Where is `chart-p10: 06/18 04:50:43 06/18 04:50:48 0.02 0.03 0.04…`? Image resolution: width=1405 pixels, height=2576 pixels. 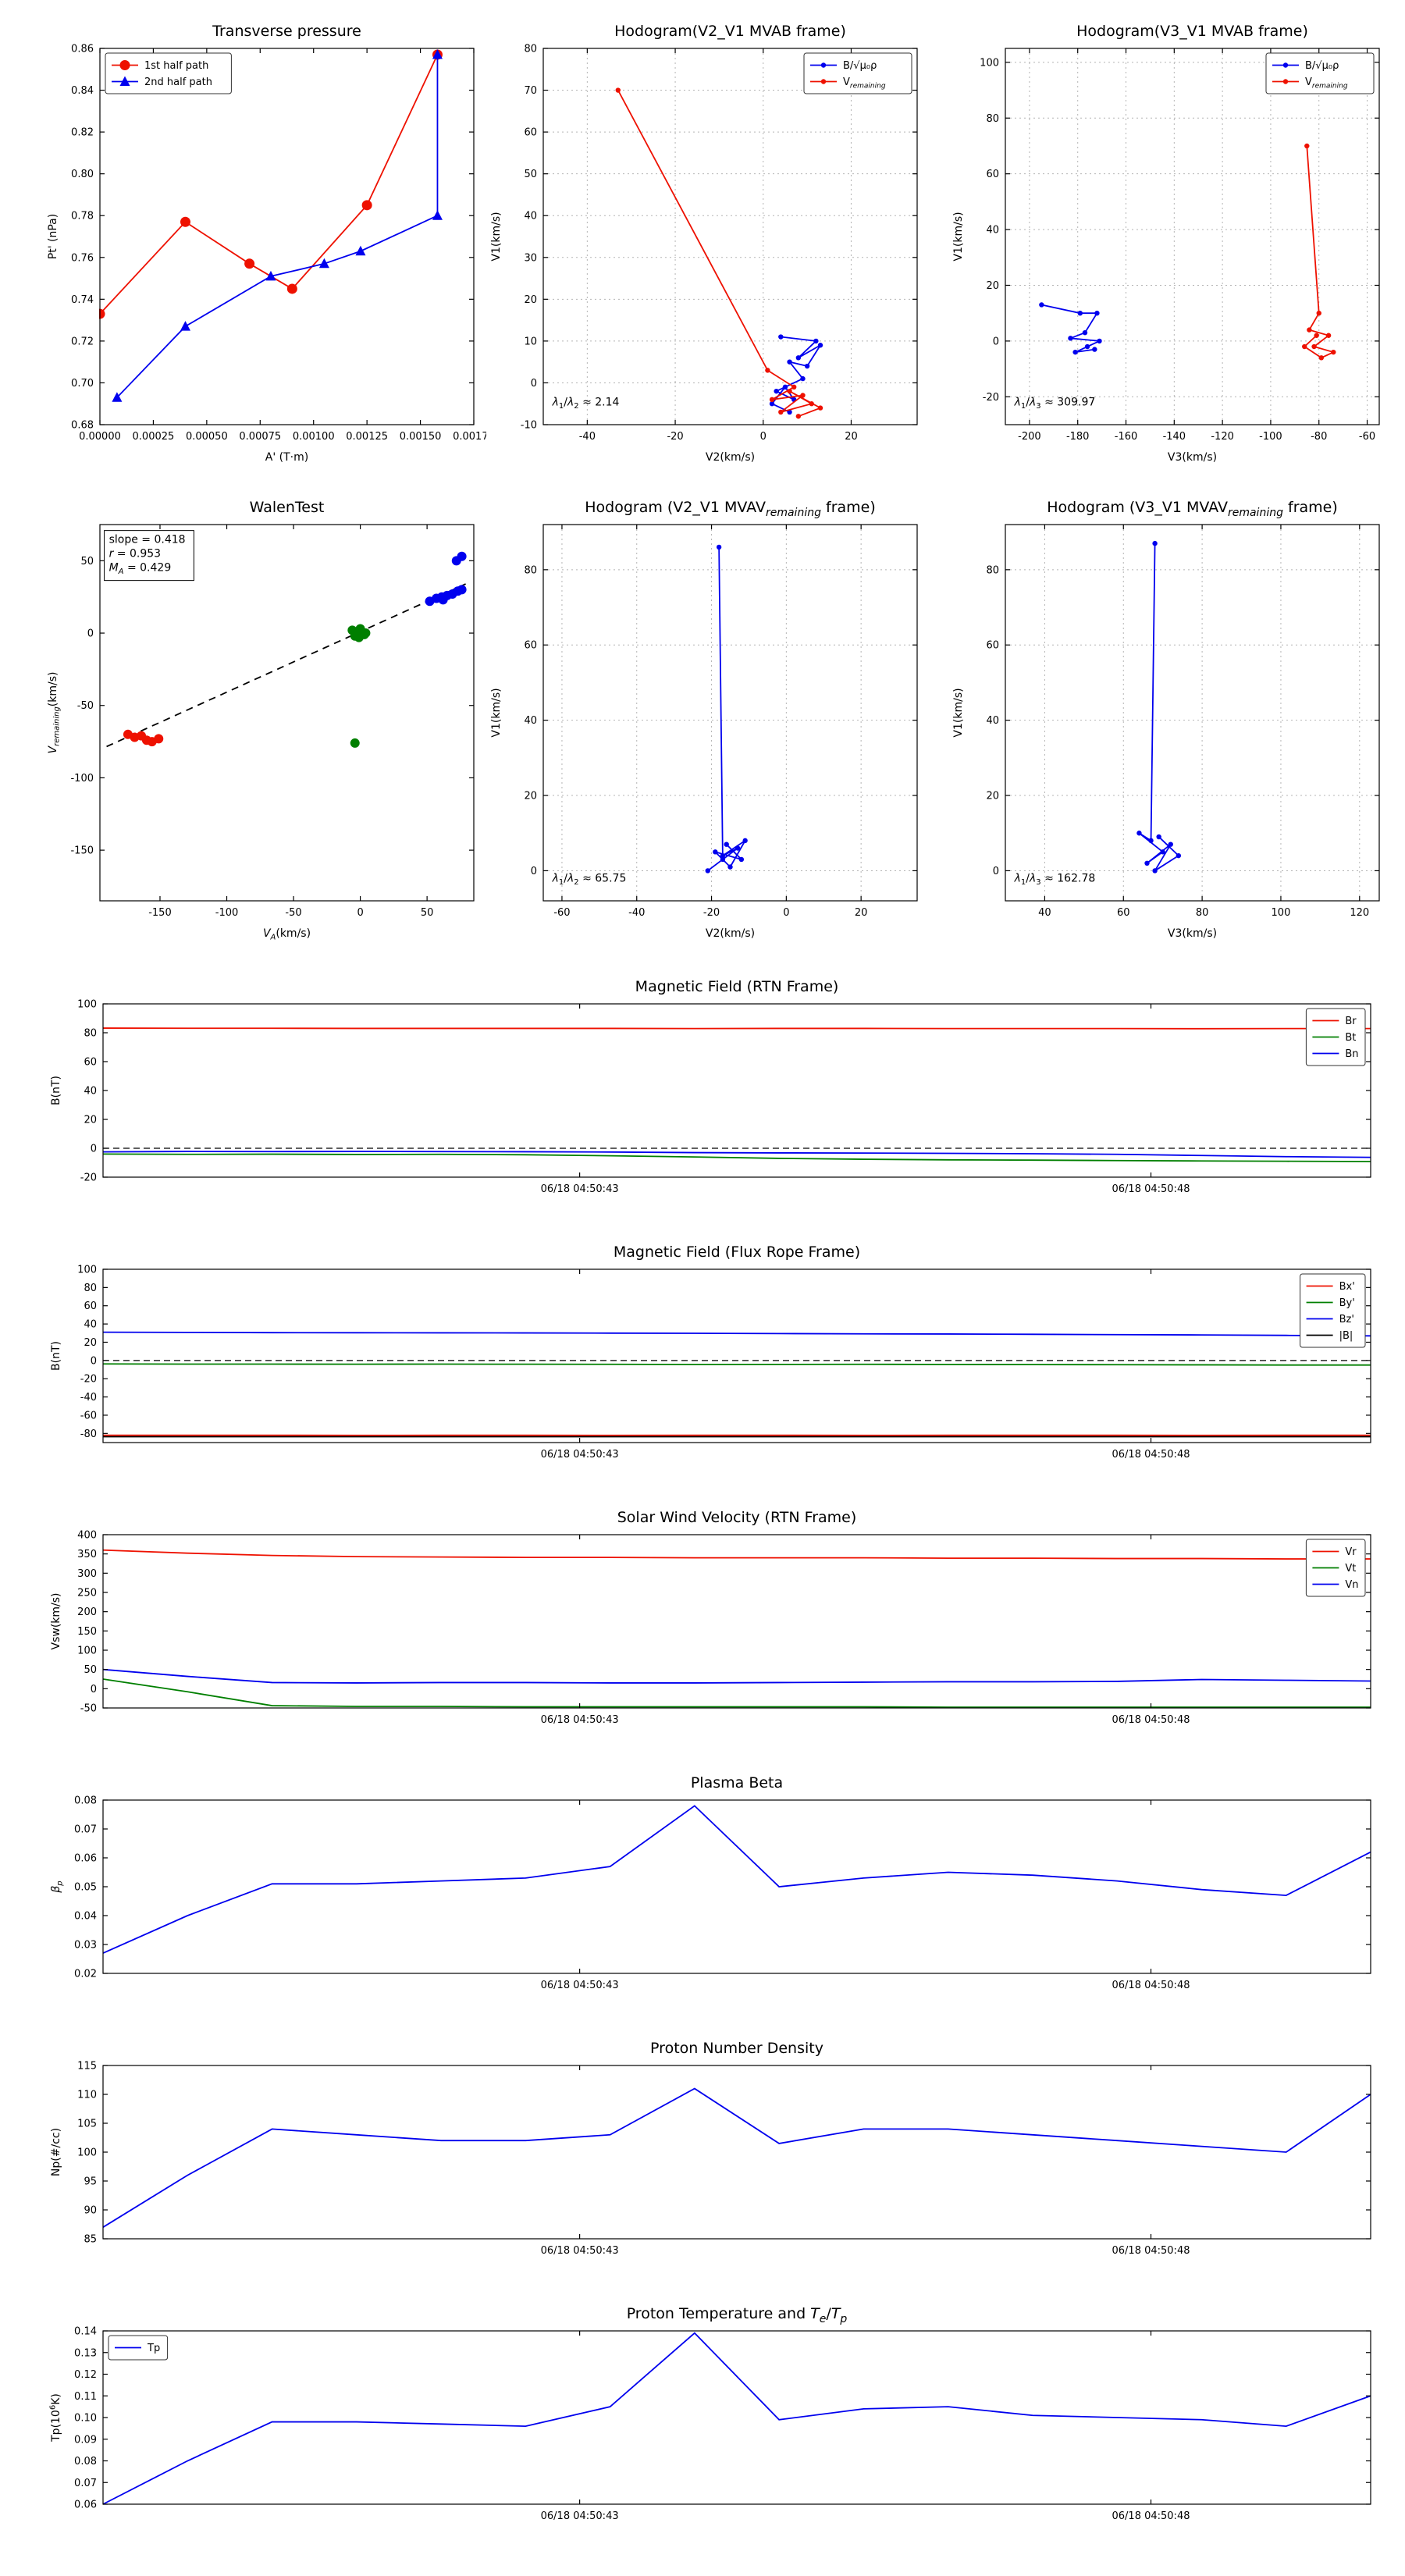 chart-p10: 06/18 04:50:43 06/18 04:50:48 0.02 0.03 0.04… is located at coordinates (711, 1882).